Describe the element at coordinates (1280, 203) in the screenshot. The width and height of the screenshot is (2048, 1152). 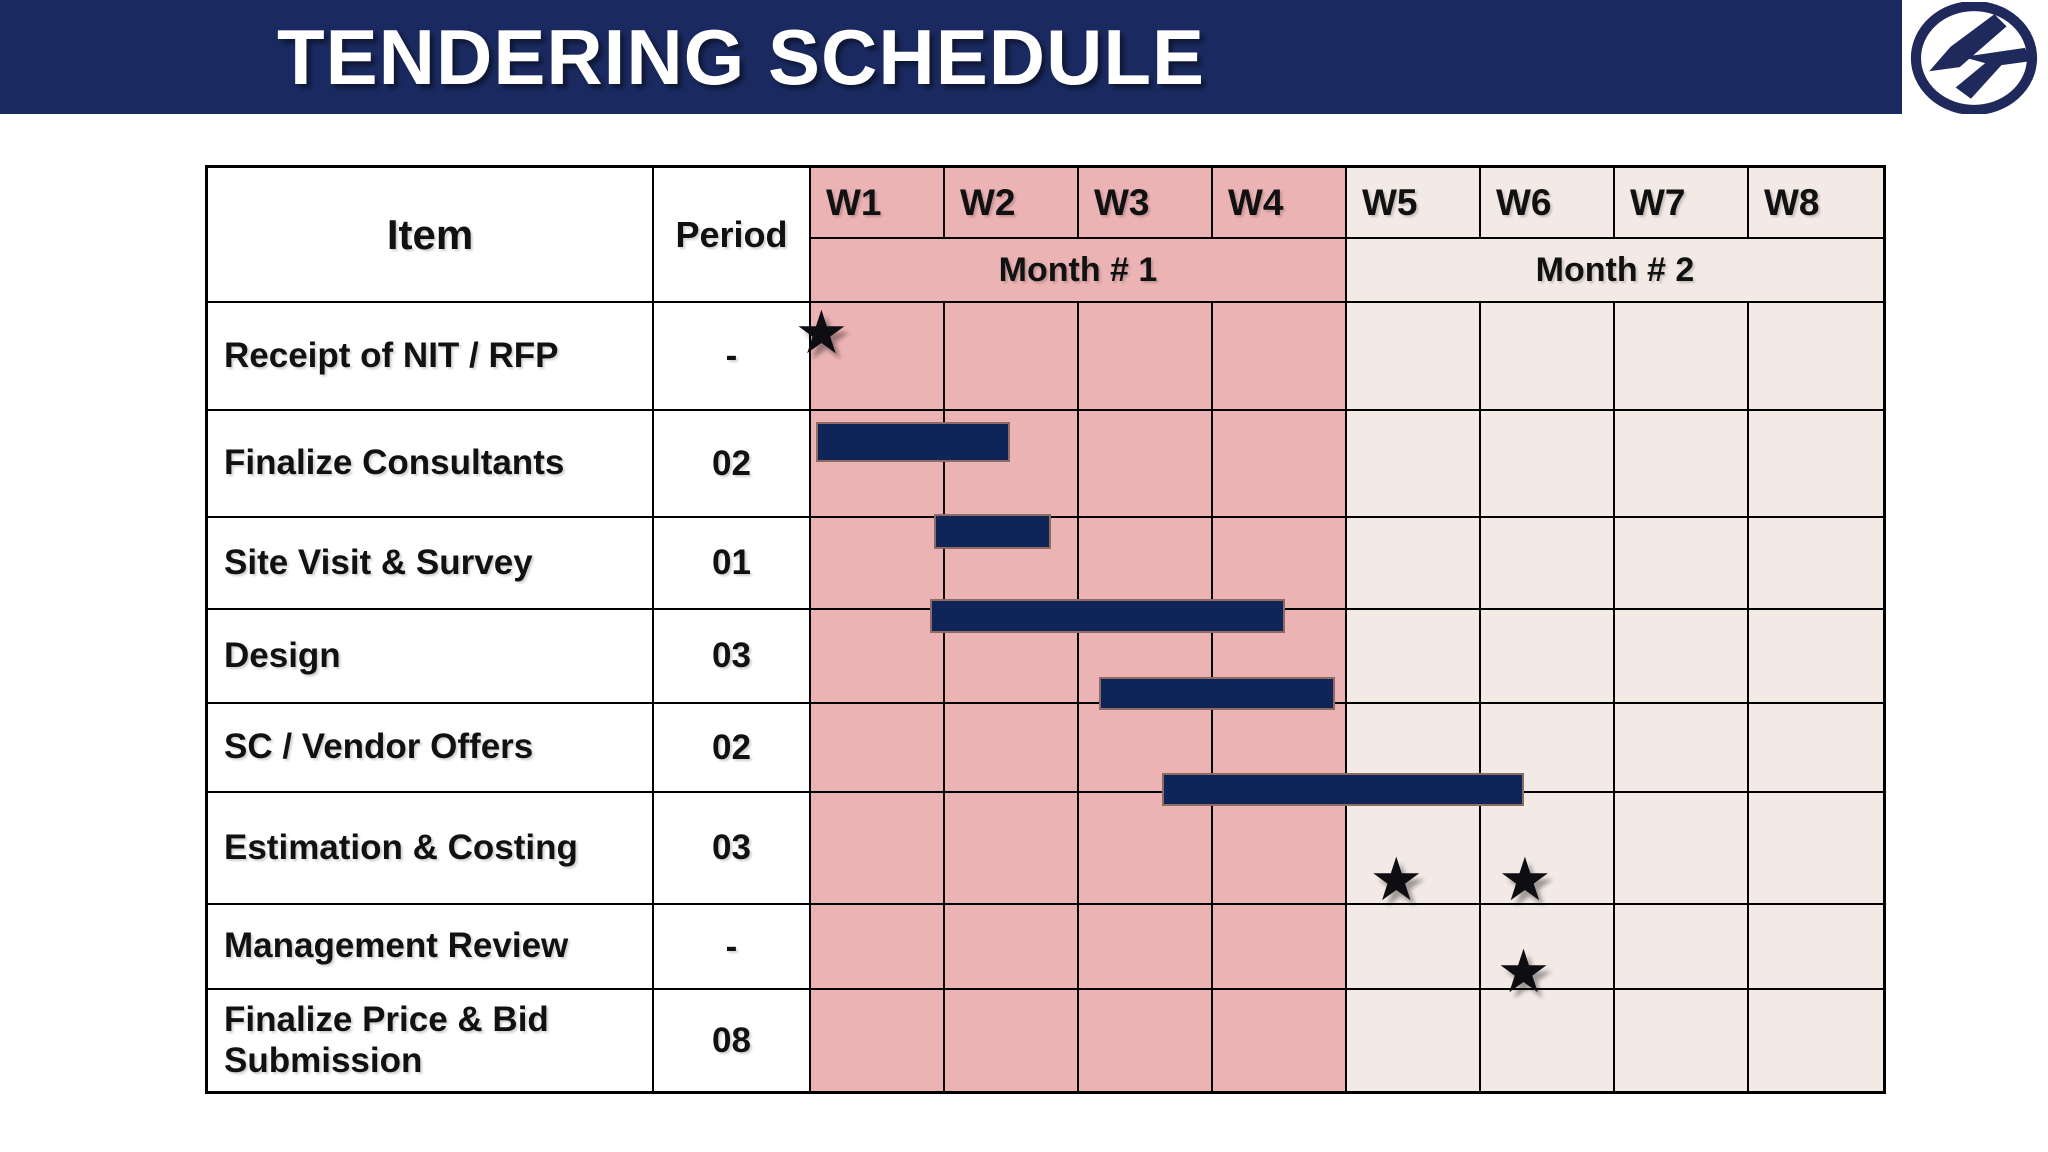
I see `week-header-w4: W4` at that location.